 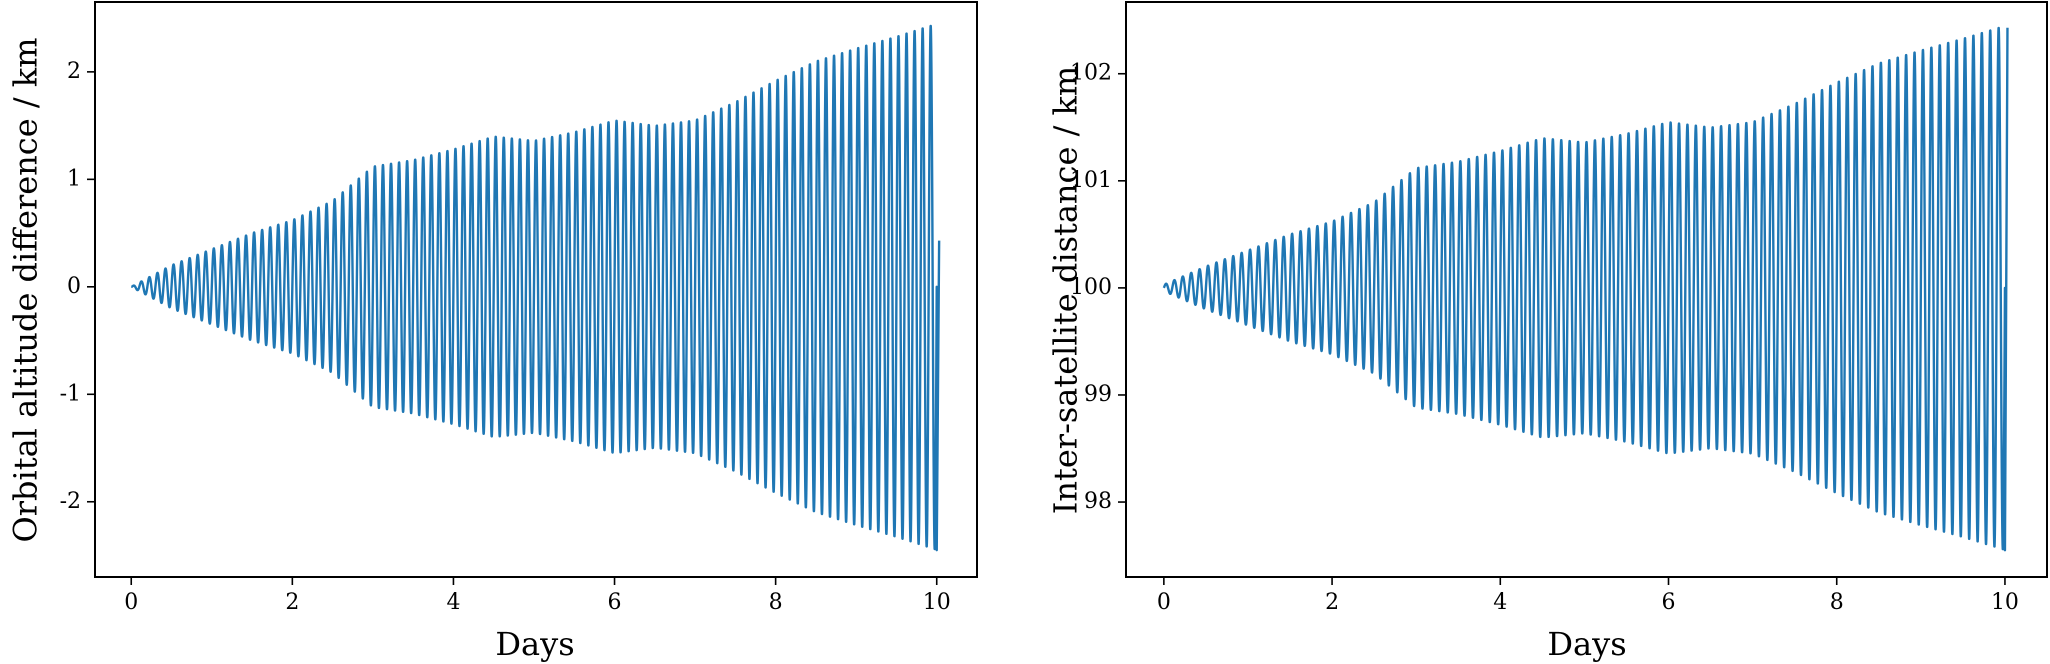 I want to click on y-tick-label: 102, so click(x=1091, y=73).